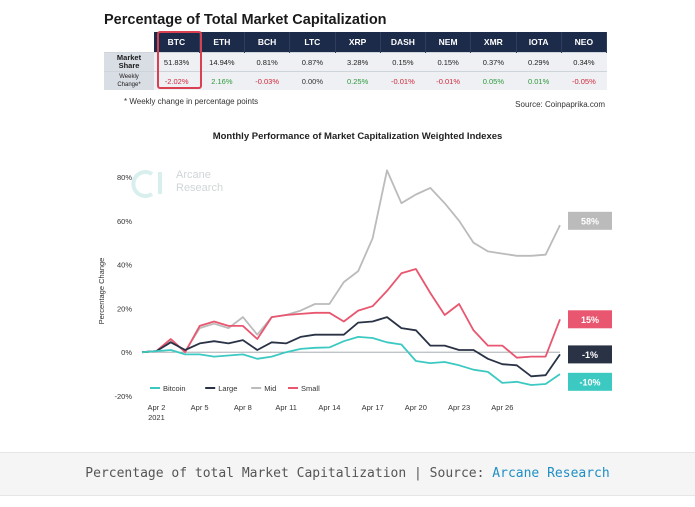 This screenshot has width=695, height=507. What do you see at coordinates (539, 80) in the screenshot?
I see `table-cell: 0.01%` at bounding box center [539, 80].